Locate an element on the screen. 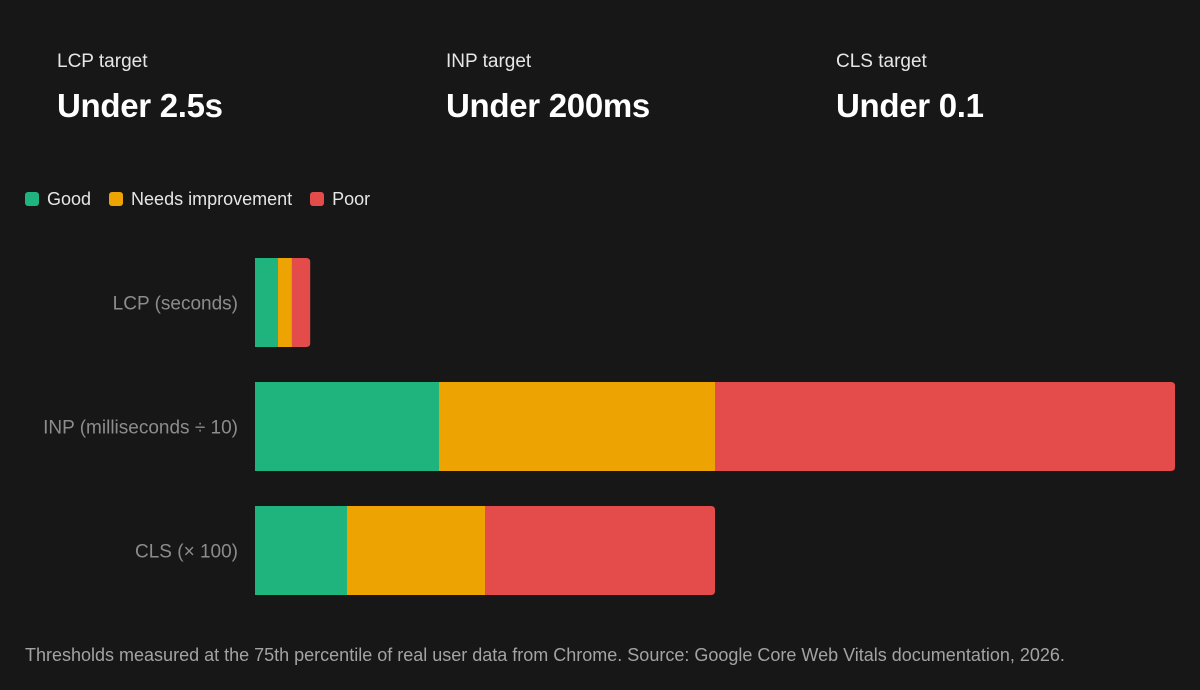 This screenshot has width=1200, height=690. bar-segment-cls-100-poor is located at coordinates (600, 550).